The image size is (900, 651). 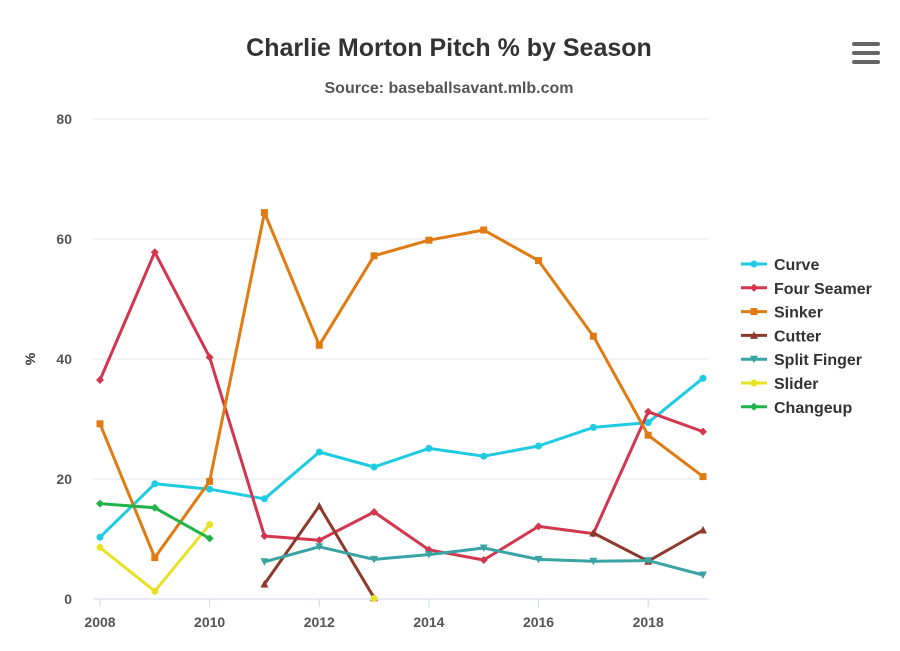 What do you see at coordinates (648, 622) in the screenshot?
I see `x-tick-label: 2018` at bounding box center [648, 622].